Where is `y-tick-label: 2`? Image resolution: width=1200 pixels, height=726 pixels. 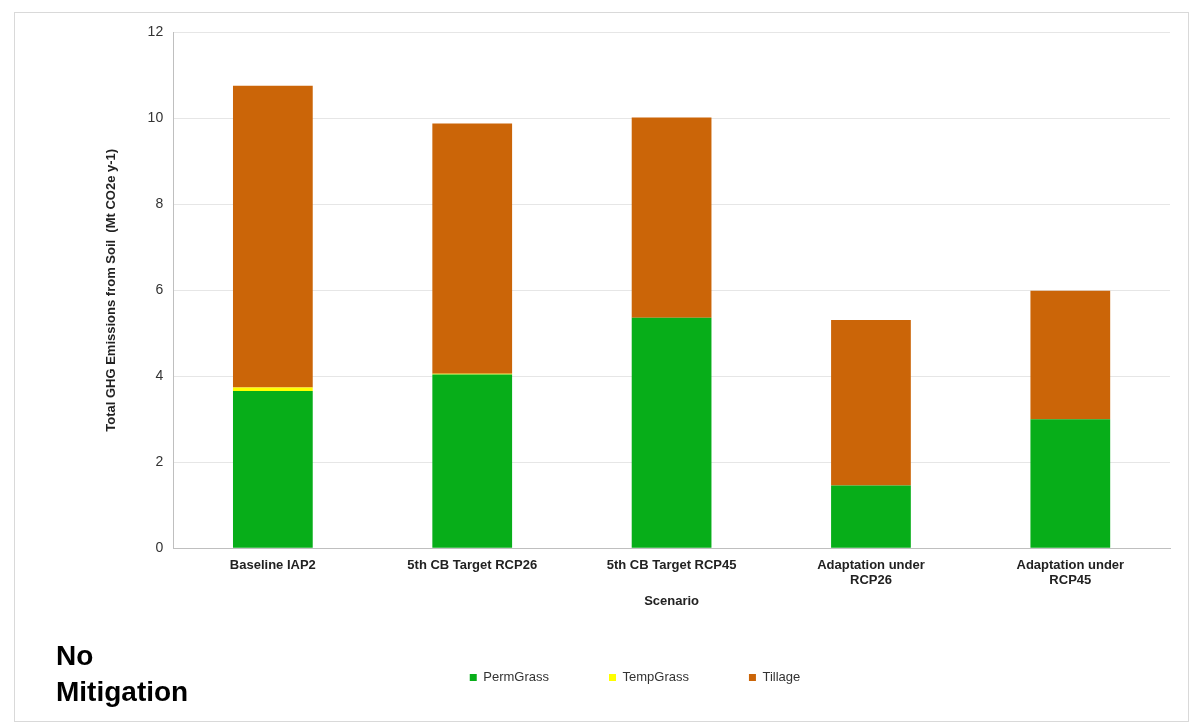
y-tick-label: 2 is located at coordinates (159, 461).